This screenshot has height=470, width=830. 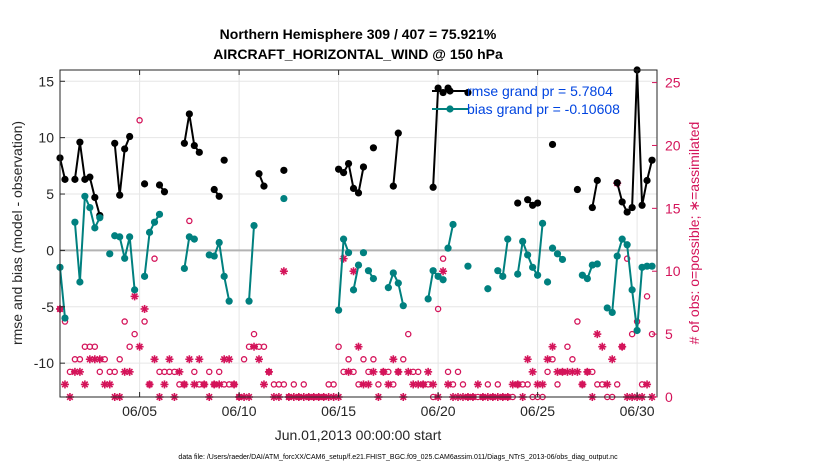 What do you see at coordinates (358, 54) in the screenshot?
I see `chart-subtitle: AIRCRAFT_HORIZONTAL_WIND @ 150 hPa` at bounding box center [358, 54].